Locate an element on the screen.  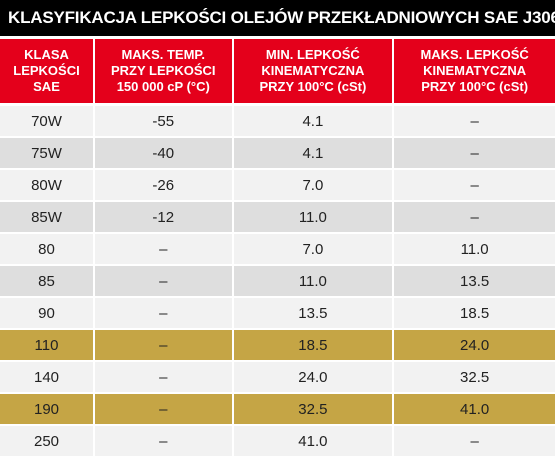
max-temp-cell: -55 is located at coordinates (163, 122).